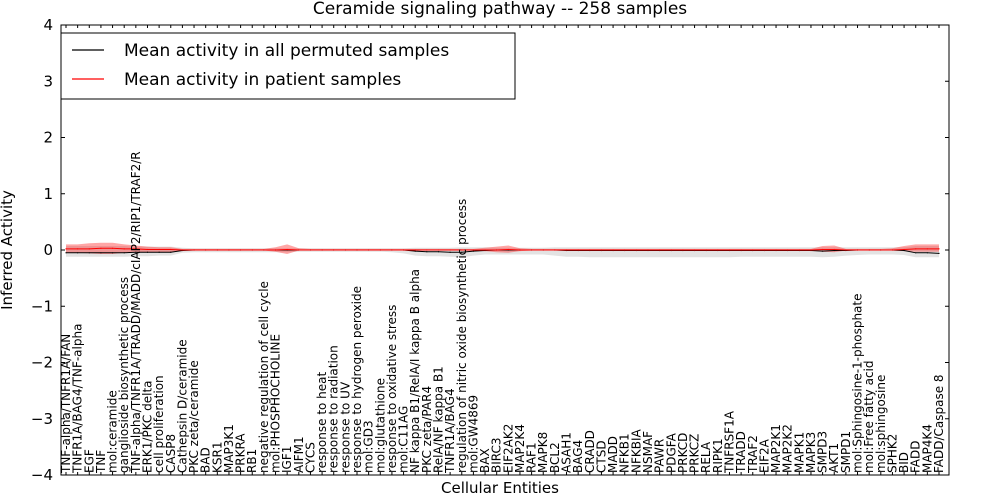 This screenshot has width=1000, height=500. What do you see at coordinates (904, 462) in the screenshot?
I see `x-tick-label: BID` at bounding box center [904, 462].